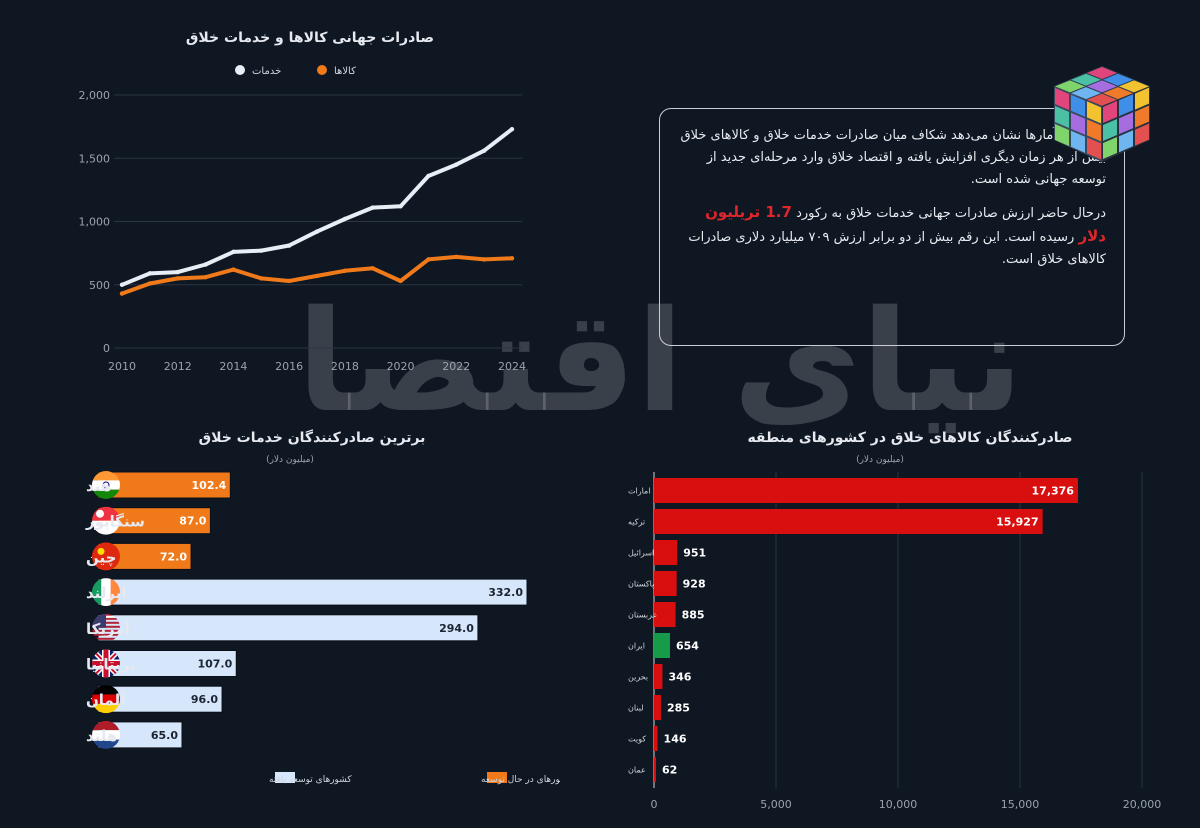  Describe the element at coordinates (233, 366) in the screenshot. I see `x-tick-label: 2014` at that location.